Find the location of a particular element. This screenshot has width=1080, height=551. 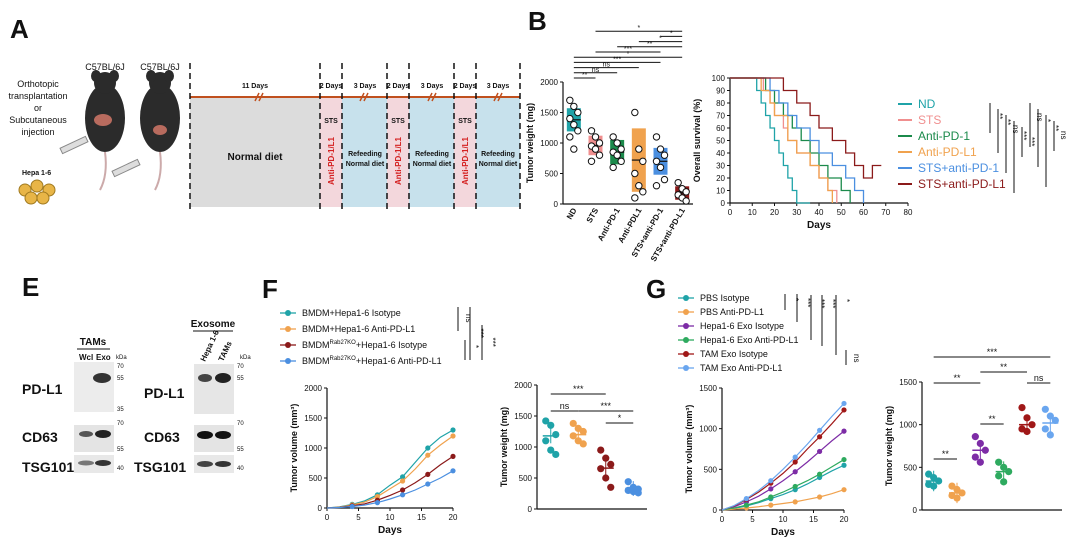

gline-xtick-label: 10 is located at coordinates (783, 519).